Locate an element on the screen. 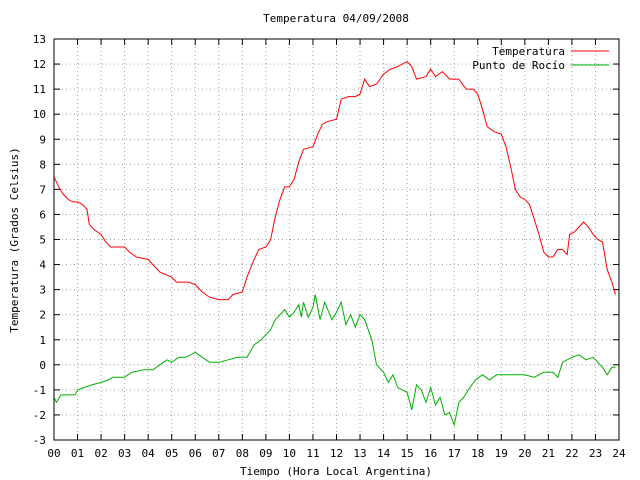 This screenshot has height=480, width=640. x-tick-label: 00 is located at coordinates (53, 453).